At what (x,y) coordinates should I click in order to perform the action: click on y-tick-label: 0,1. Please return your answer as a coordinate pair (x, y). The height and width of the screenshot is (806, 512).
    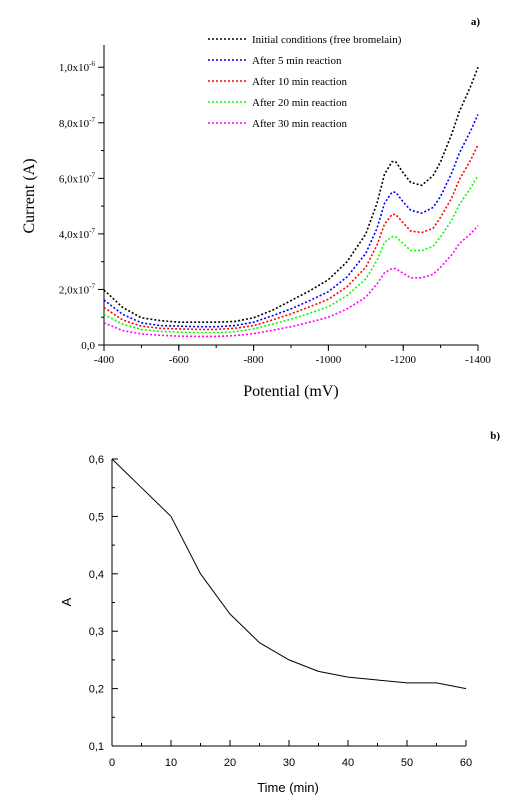
    Looking at the image, I should click on (96, 747).